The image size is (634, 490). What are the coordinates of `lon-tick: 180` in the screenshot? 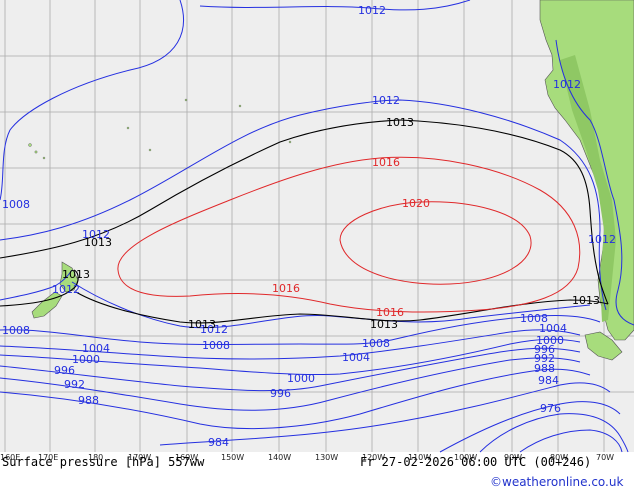 It's located at (95, 457).